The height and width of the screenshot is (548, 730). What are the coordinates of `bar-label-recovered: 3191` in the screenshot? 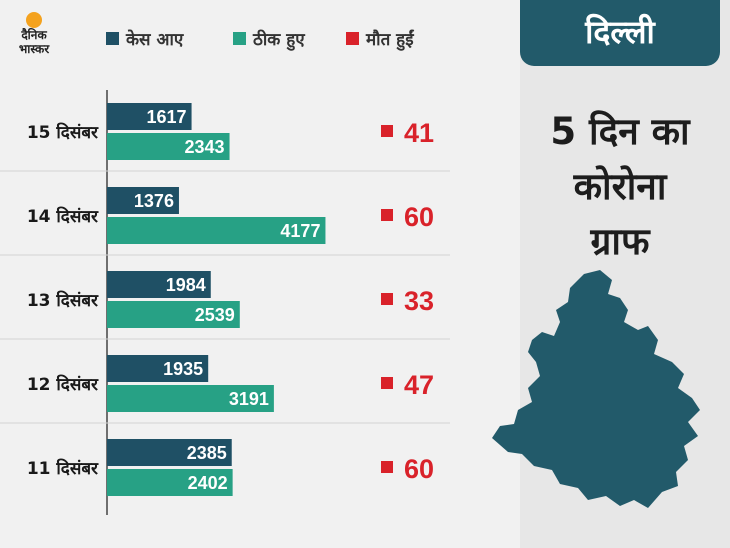 It's located at (249, 399).